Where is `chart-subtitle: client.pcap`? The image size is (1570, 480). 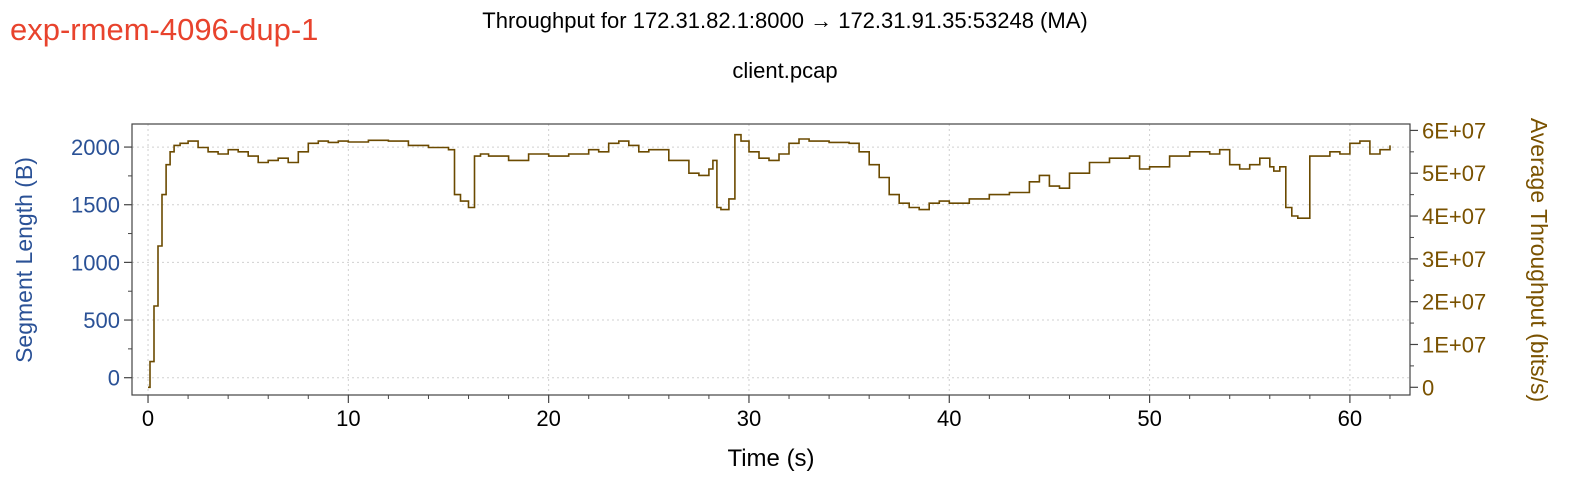
chart-subtitle: client.pcap is located at coordinates (784, 70).